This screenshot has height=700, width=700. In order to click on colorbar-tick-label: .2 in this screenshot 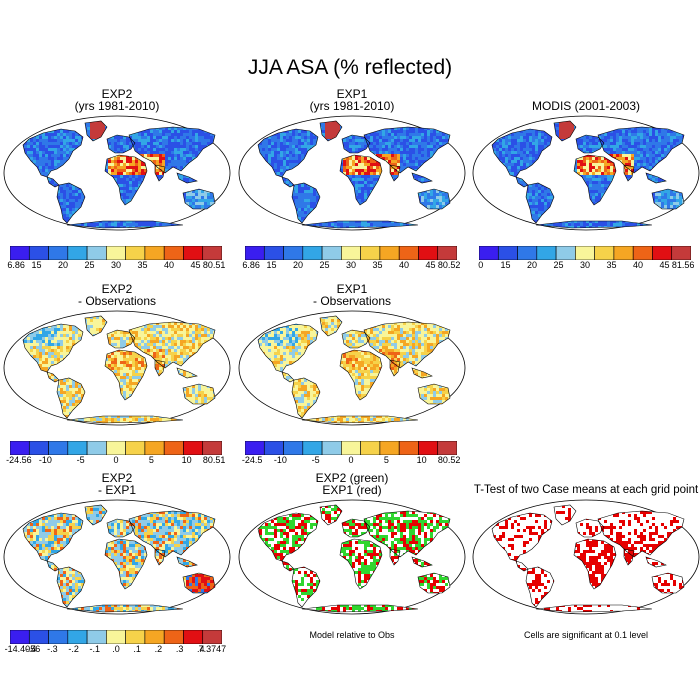, I will do `click(159, 649)`.